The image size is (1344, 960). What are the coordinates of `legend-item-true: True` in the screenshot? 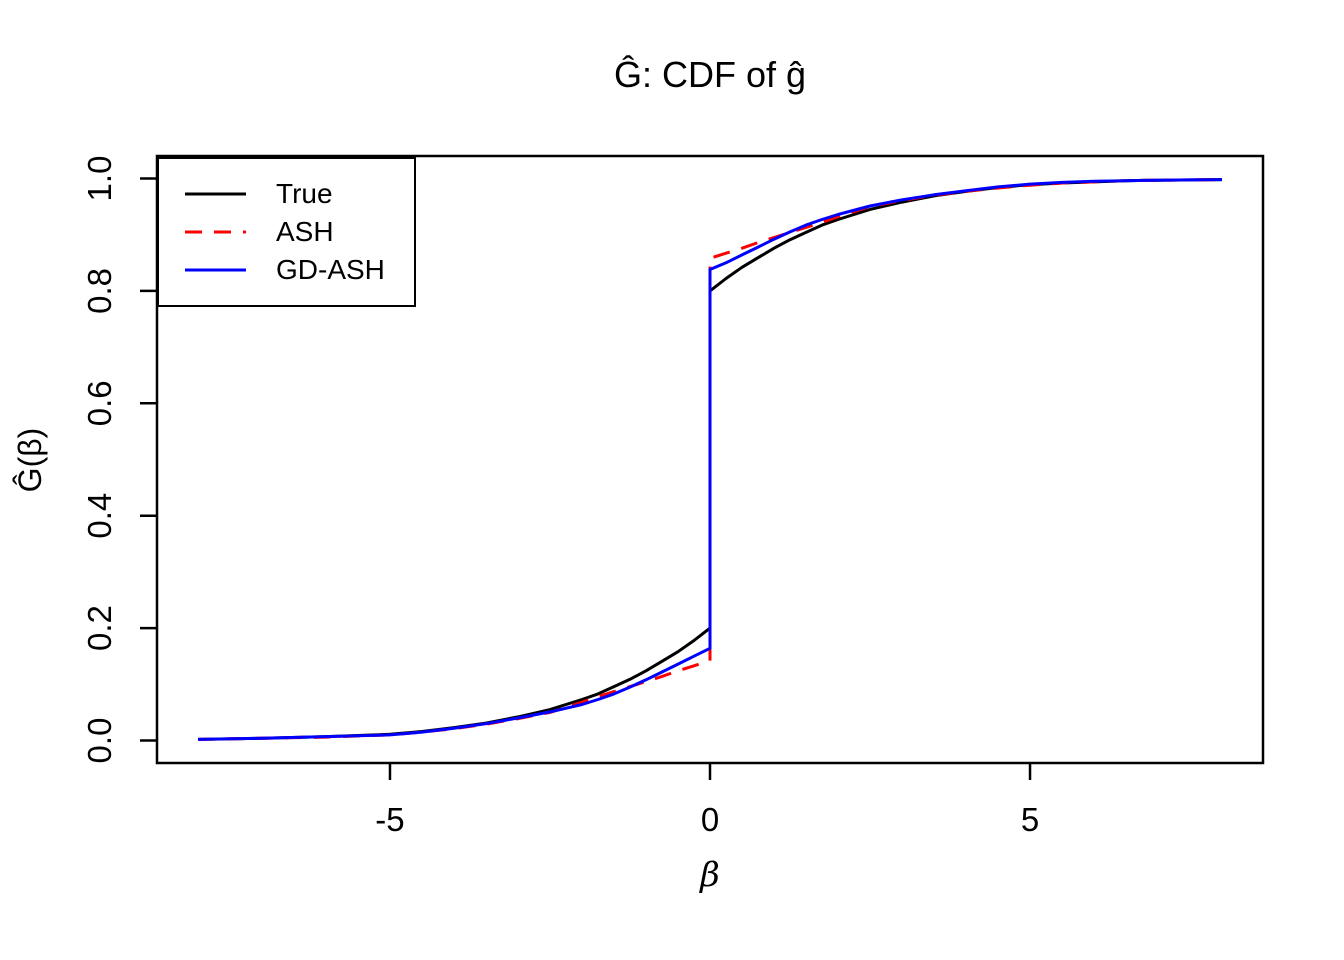 It's located at (286, 194).